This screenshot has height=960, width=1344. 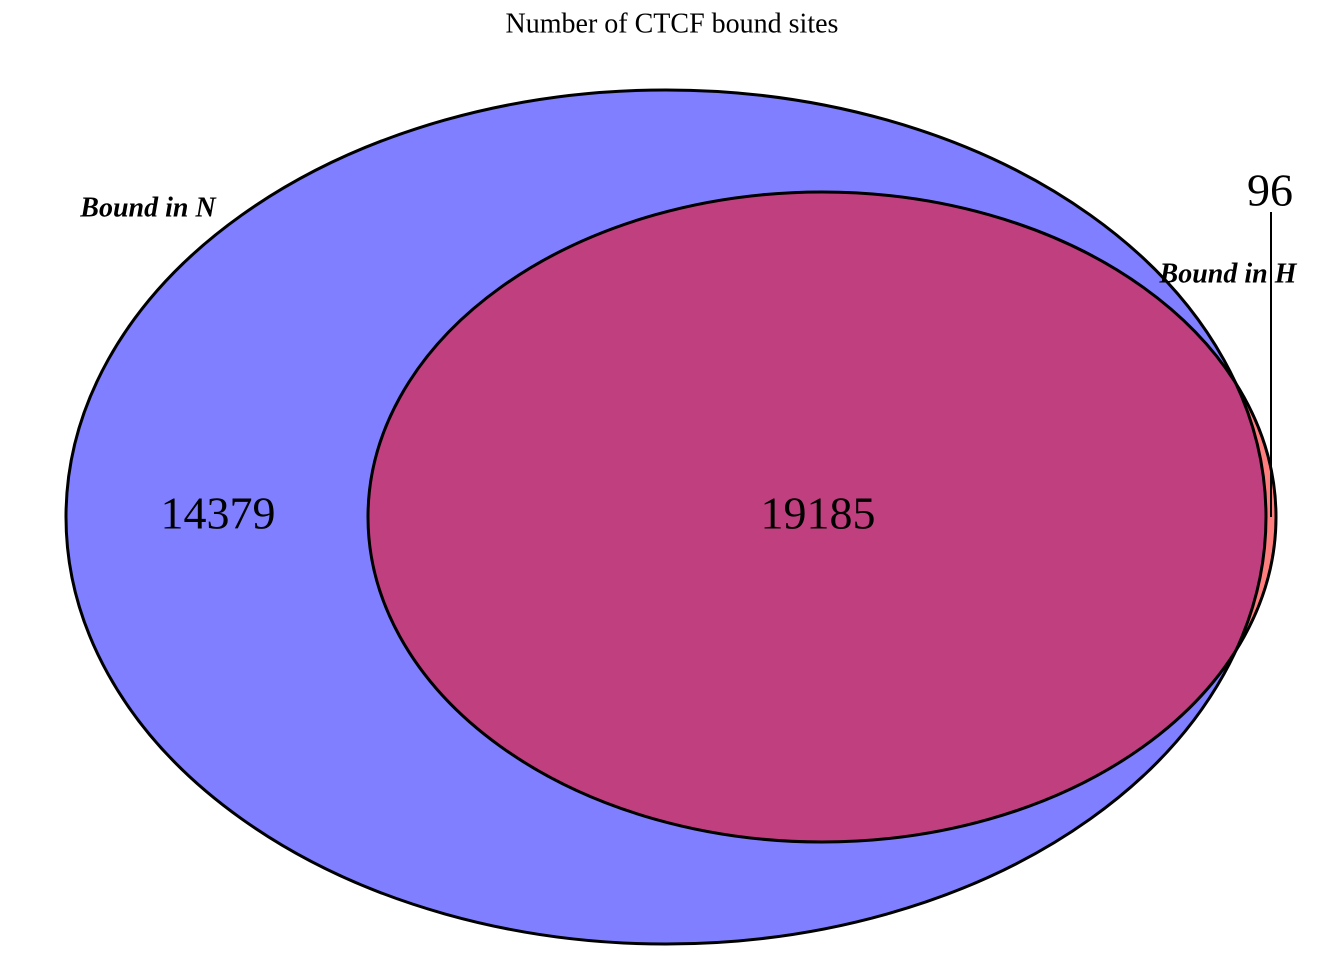 What do you see at coordinates (148, 207) in the screenshot?
I see `set-label: Bound in N` at bounding box center [148, 207].